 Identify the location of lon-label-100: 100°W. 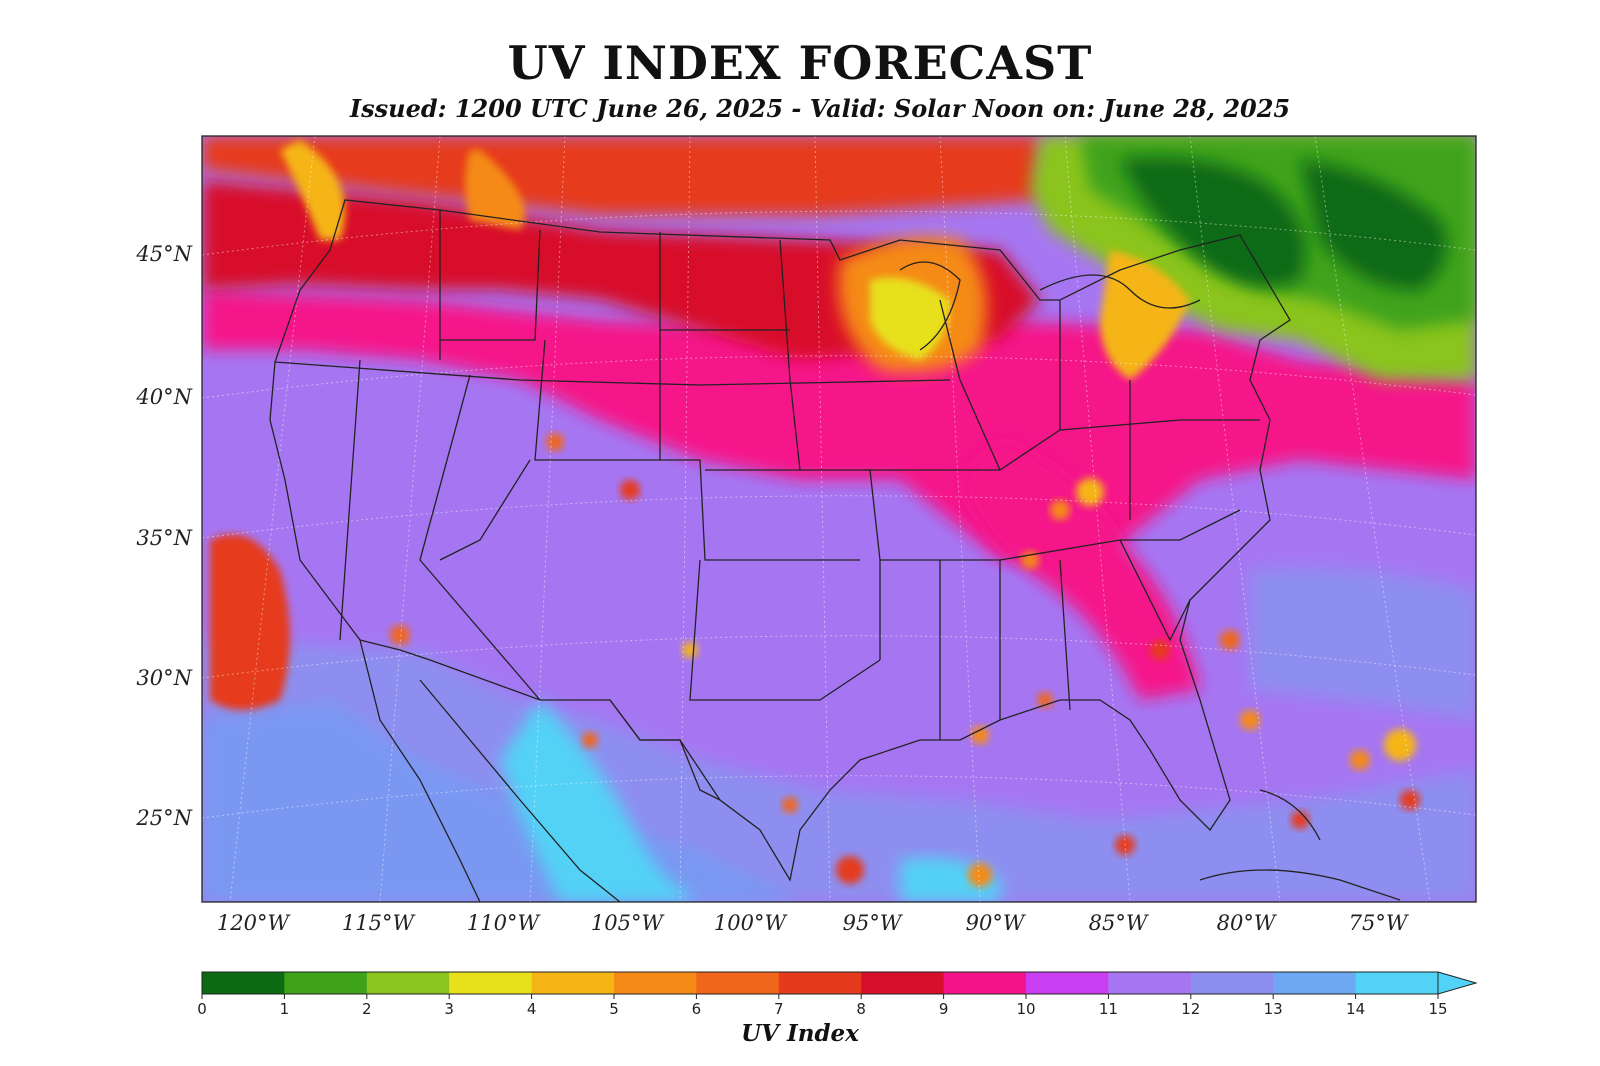
(751, 923).